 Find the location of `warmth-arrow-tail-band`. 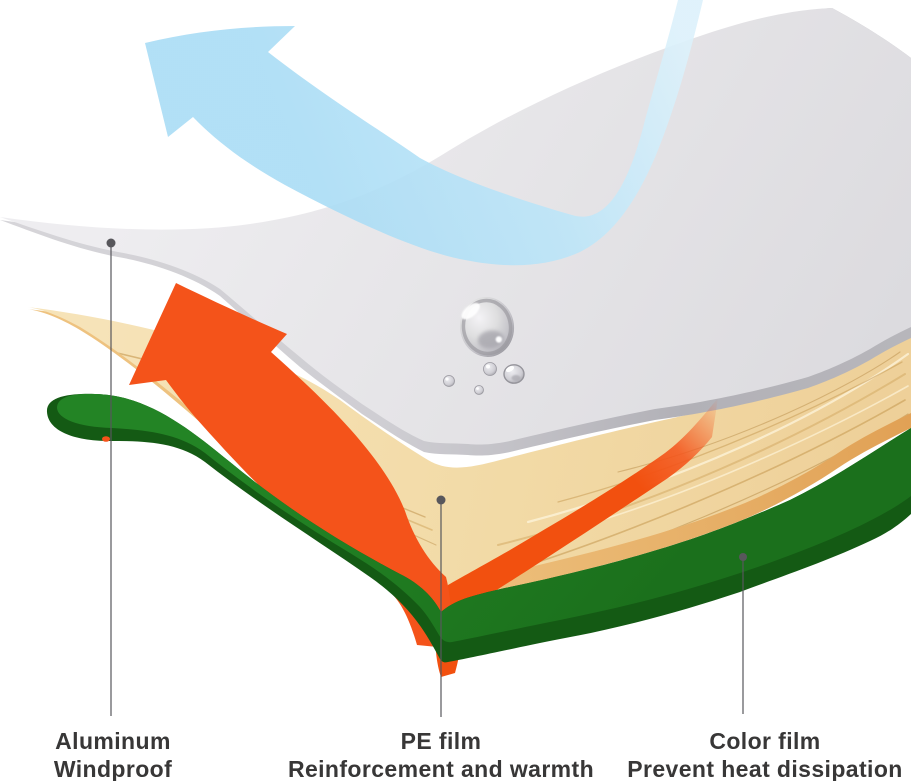

warmth-arrow-tail-band is located at coordinates (576, 537).